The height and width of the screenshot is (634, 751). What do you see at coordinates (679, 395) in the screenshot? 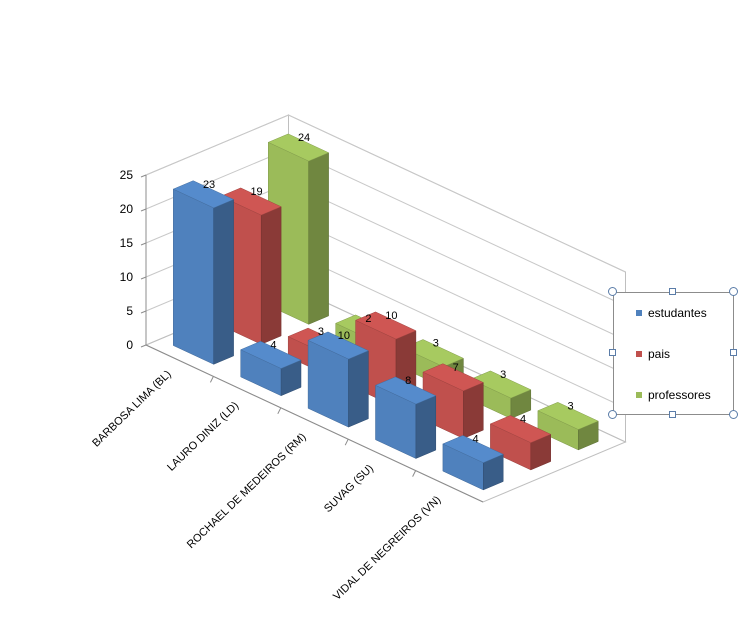
I see `legend-label: professores` at bounding box center [679, 395].